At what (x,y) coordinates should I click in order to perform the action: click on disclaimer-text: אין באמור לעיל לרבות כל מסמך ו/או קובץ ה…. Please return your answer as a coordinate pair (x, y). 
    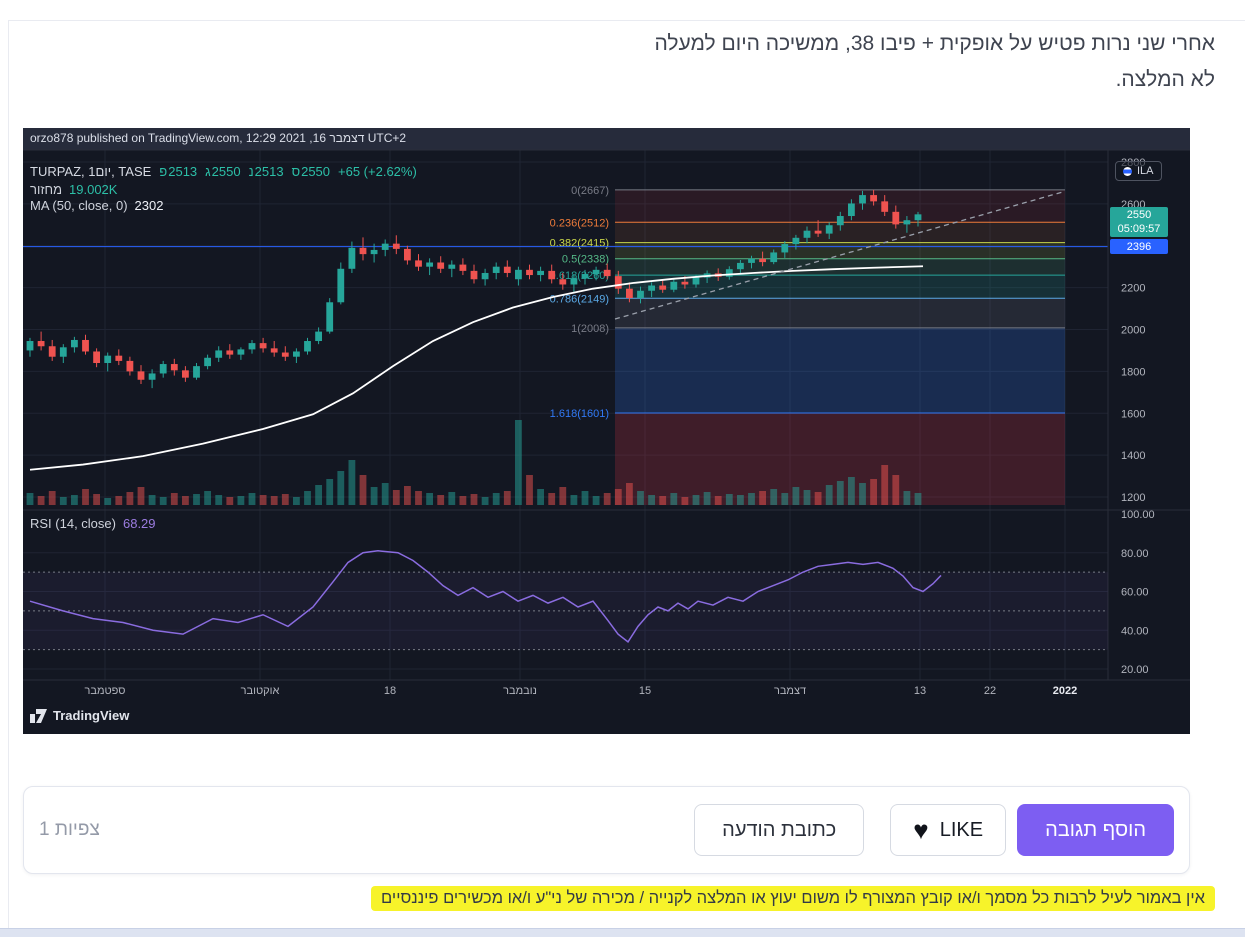
    Looking at the image, I should click on (793, 898).